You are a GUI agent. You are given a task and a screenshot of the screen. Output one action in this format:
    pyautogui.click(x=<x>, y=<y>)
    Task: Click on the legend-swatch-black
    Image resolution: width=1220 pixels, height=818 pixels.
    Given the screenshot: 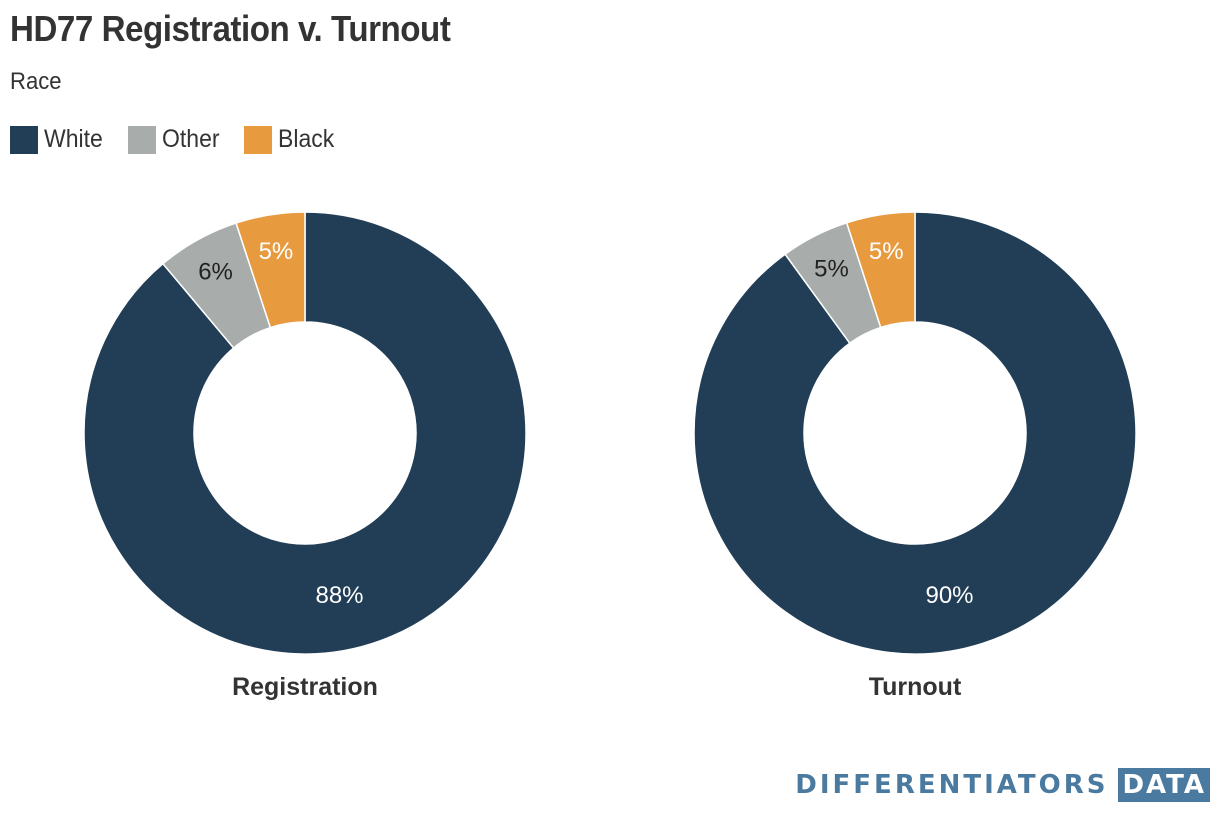 What is the action you would take?
    pyautogui.click(x=258, y=139)
    